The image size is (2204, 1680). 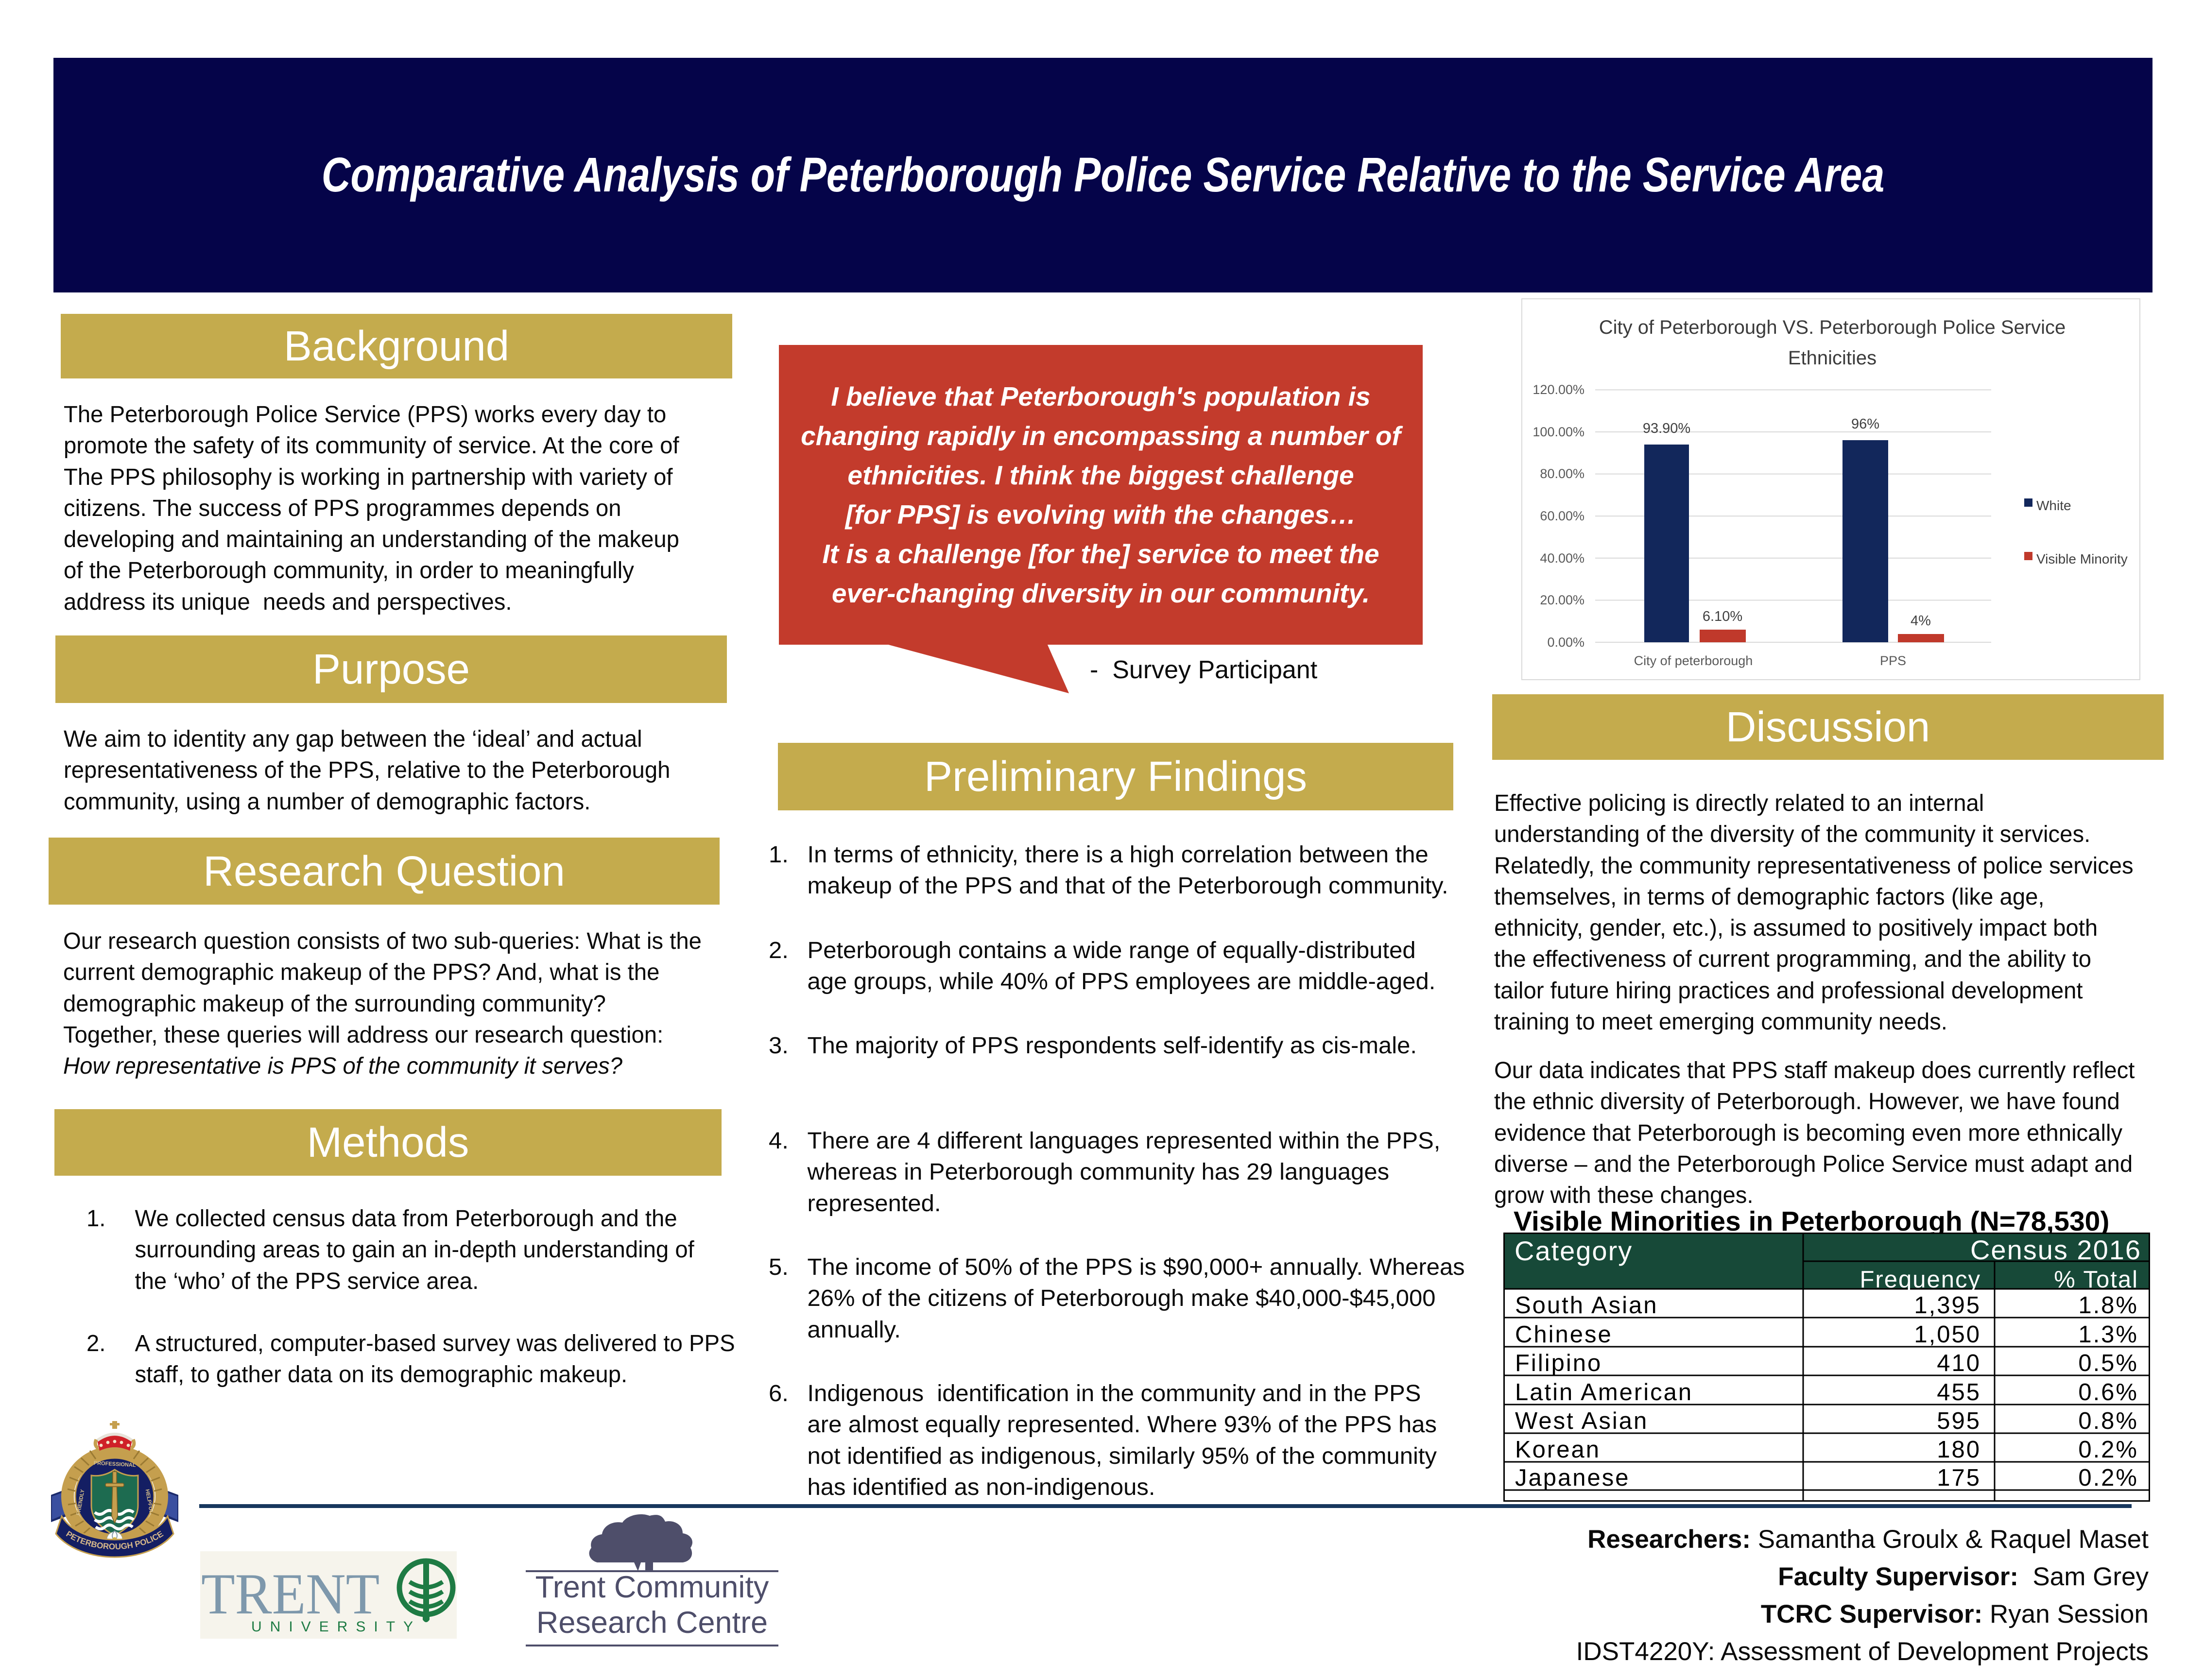 What do you see at coordinates (1947, 1305) in the screenshot?
I see `svg-text: 1,395` at bounding box center [1947, 1305].